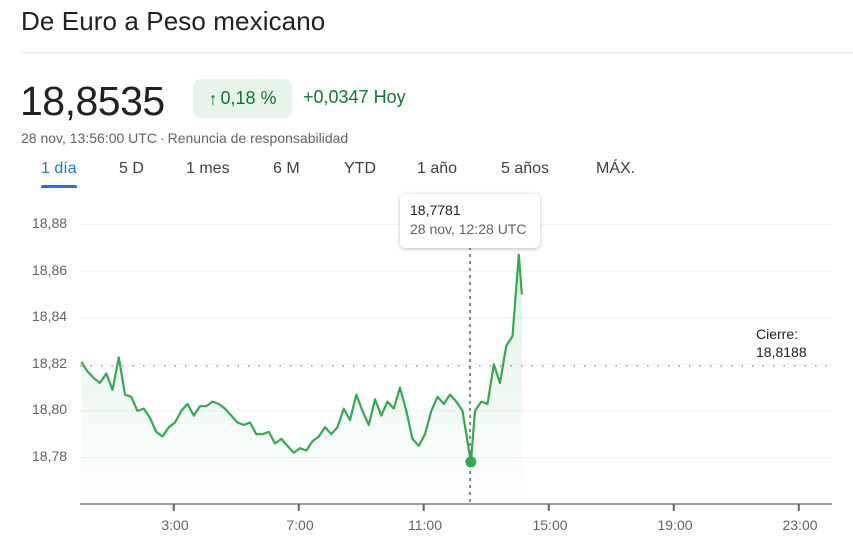 The height and width of the screenshot is (550, 853). What do you see at coordinates (550, 525) in the screenshot?
I see `x-tick-label: 15:00` at bounding box center [550, 525].